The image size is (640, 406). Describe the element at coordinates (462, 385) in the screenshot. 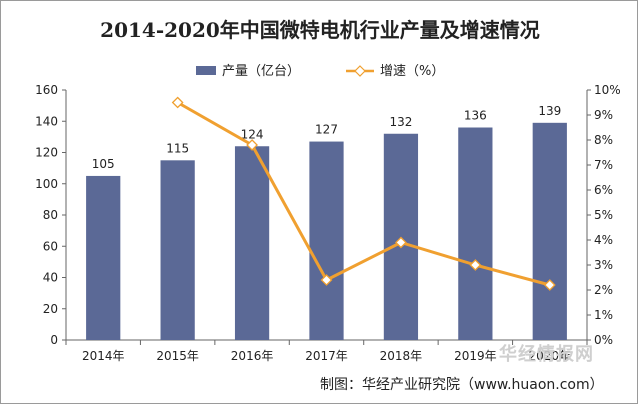

I see `source-text: 制图：华经产业研究院（www.huaon.com）` at that location.